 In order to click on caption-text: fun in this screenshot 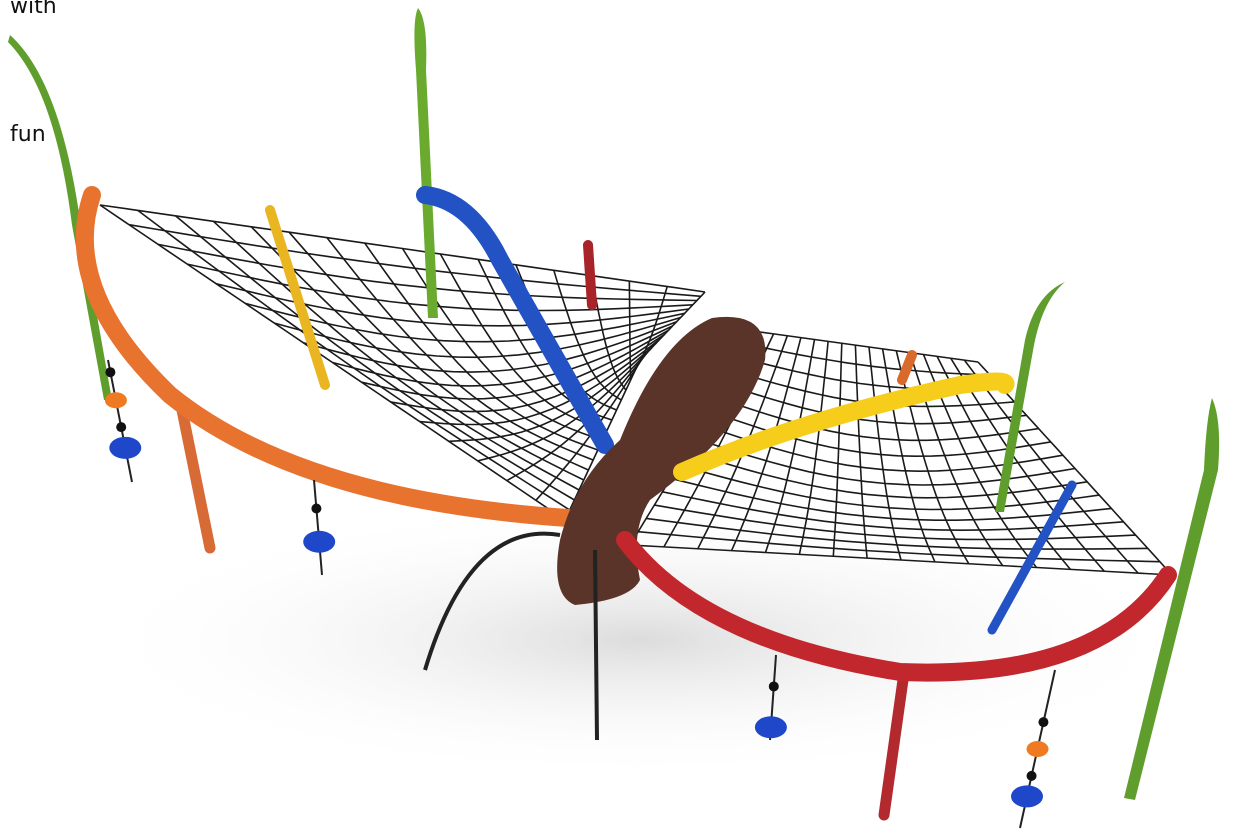, I will do `click(28, 134)`.